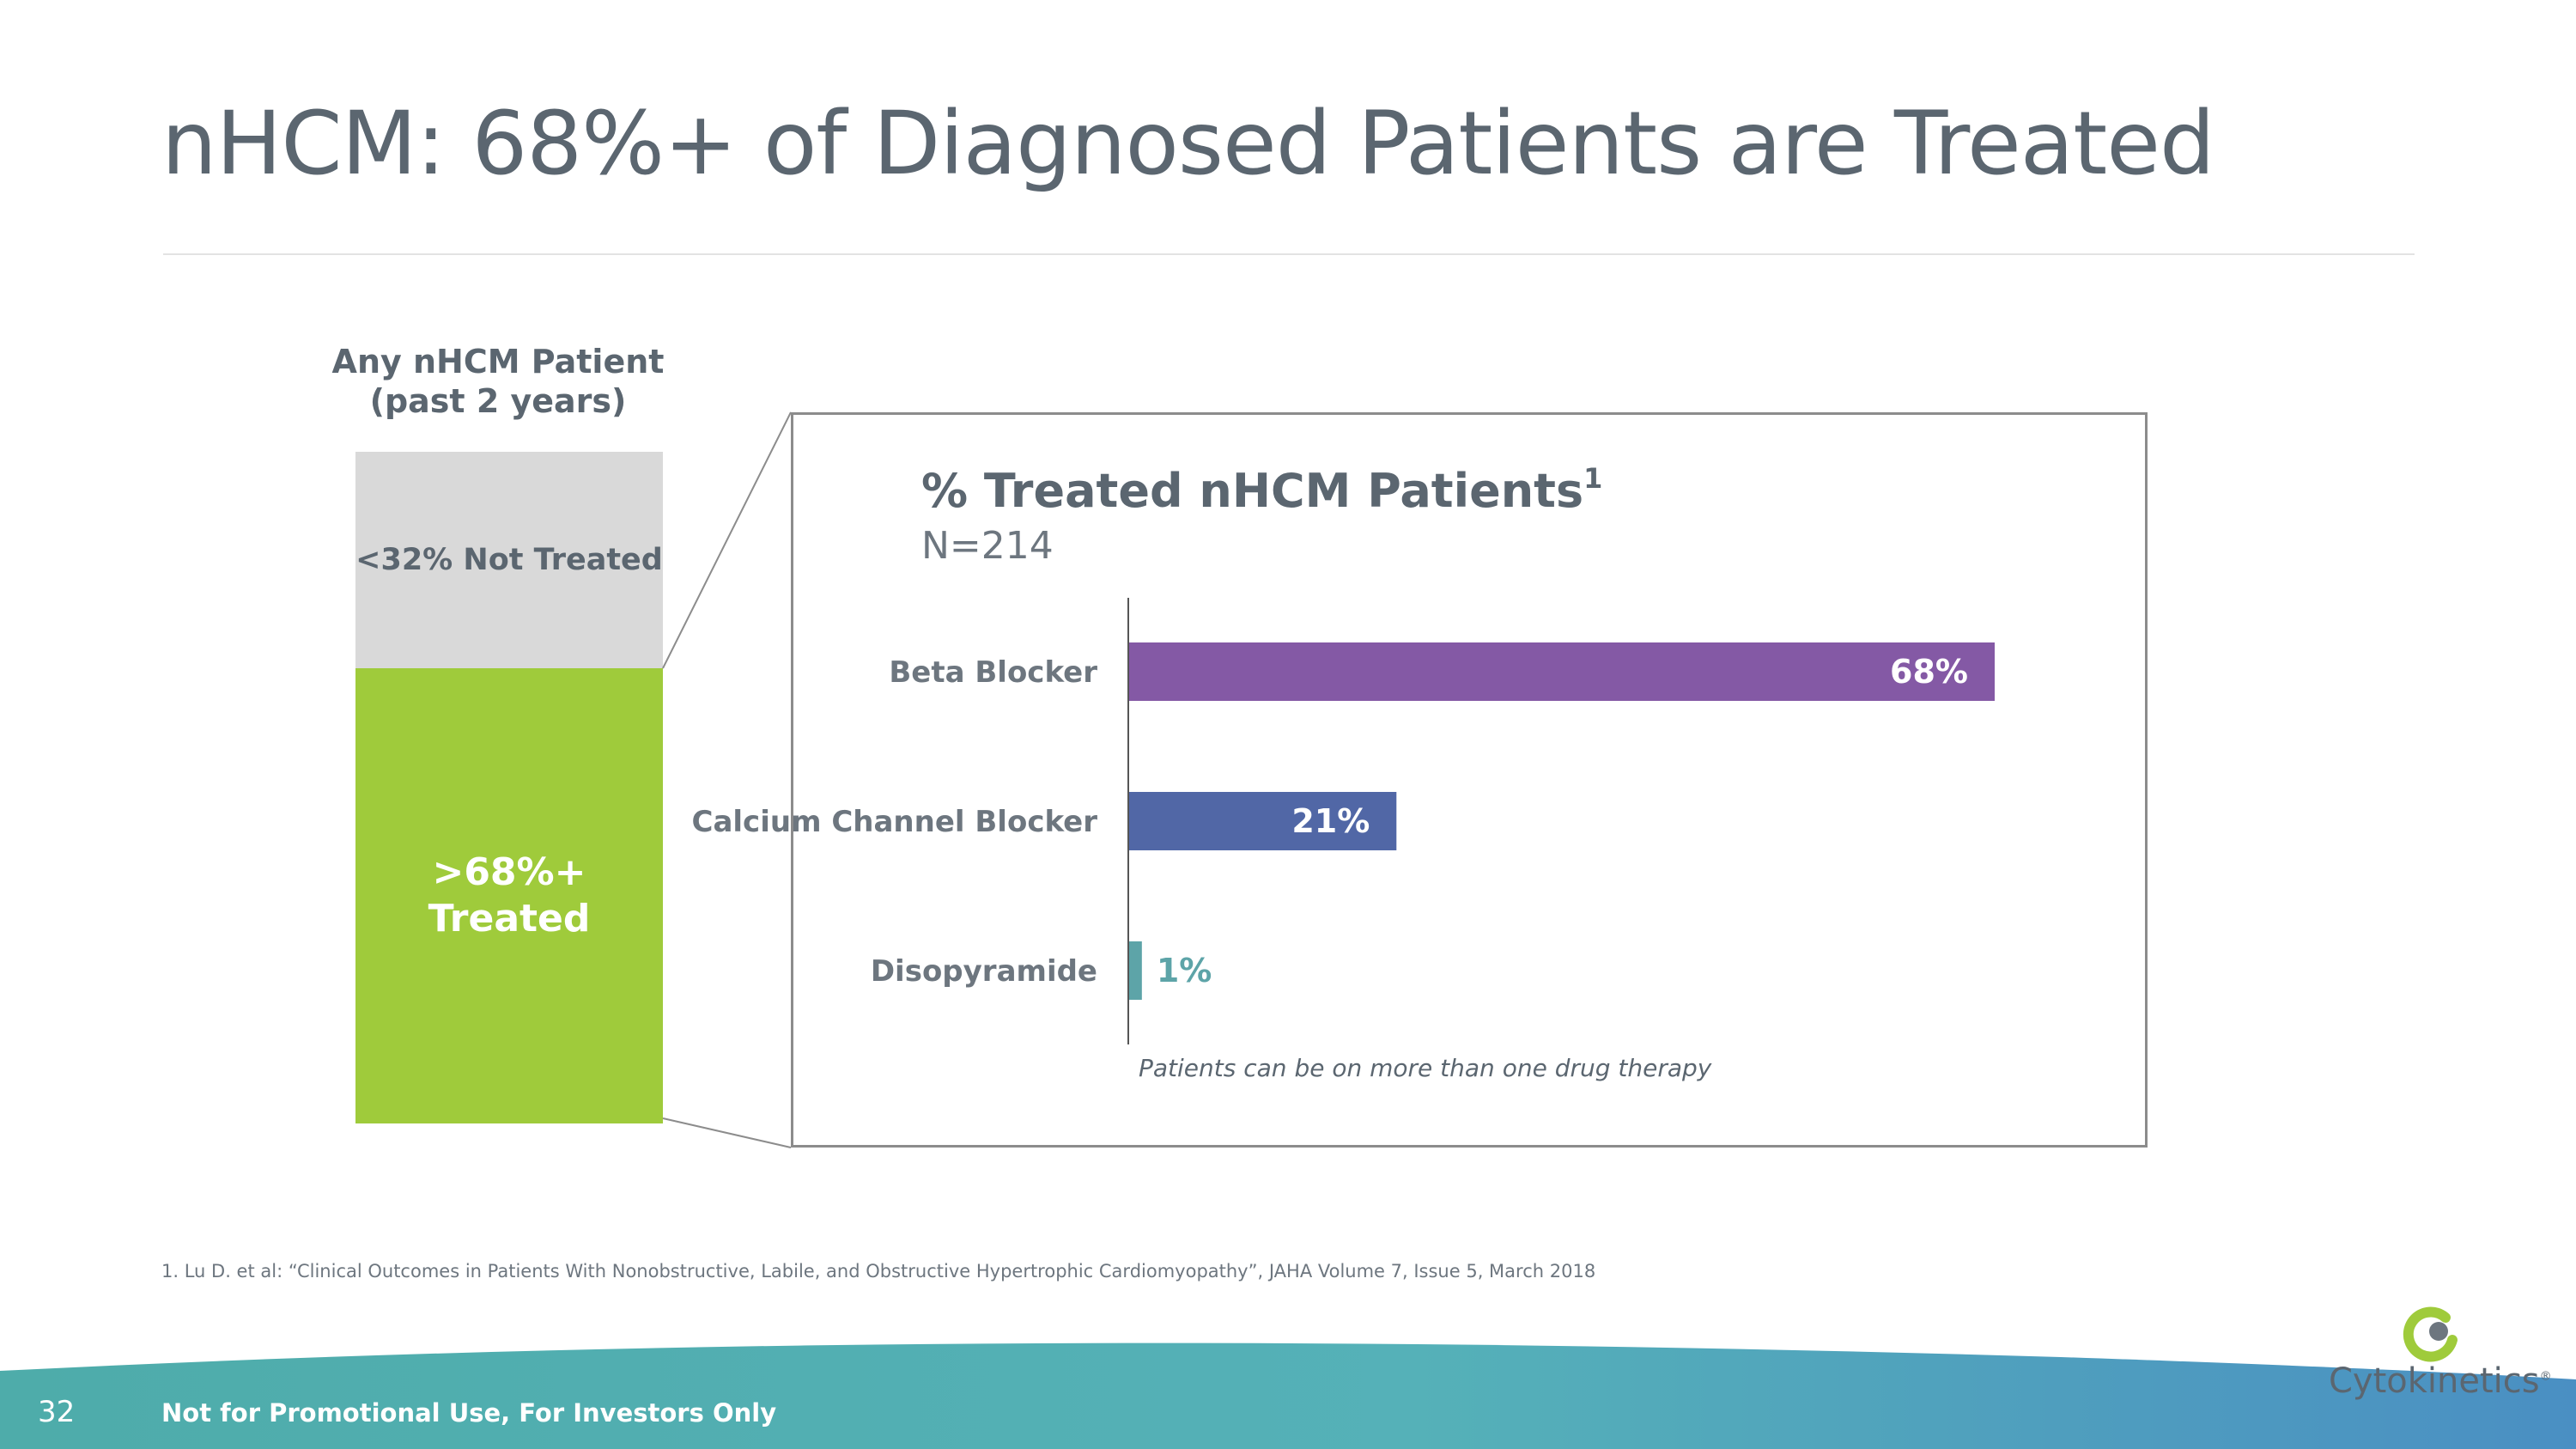 The height and width of the screenshot is (1449, 2576). What do you see at coordinates (510, 919) in the screenshot?
I see `treated-label-line2: Treated` at bounding box center [510, 919].